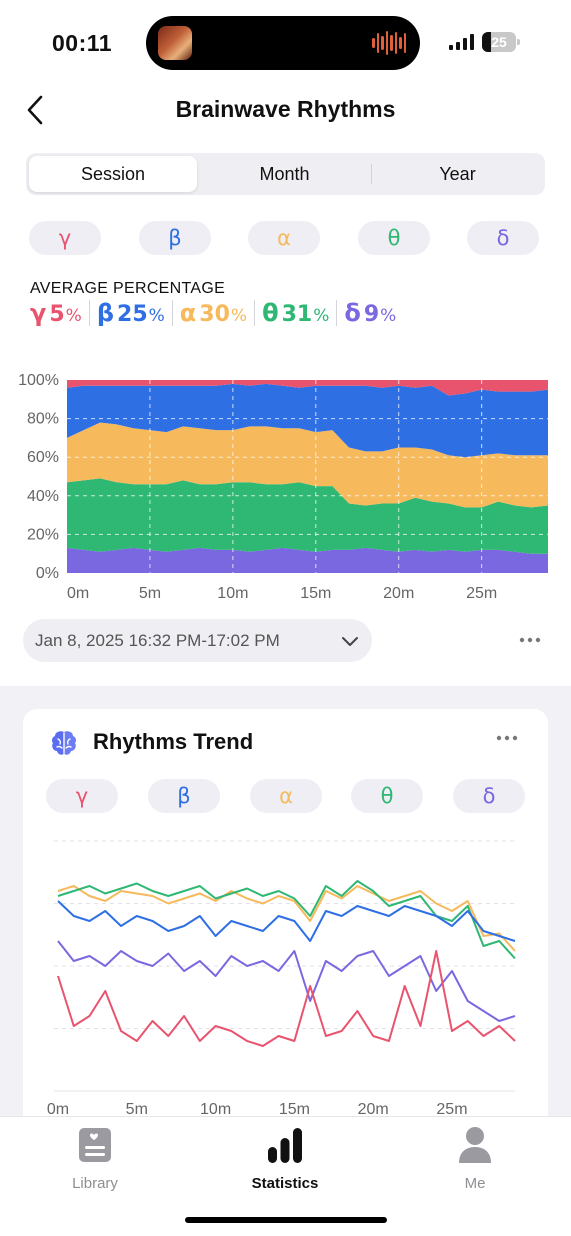  What do you see at coordinates (47, 573) in the screenshot?
I see `y-tick-label: 0%` at bounding box center [47, 573].